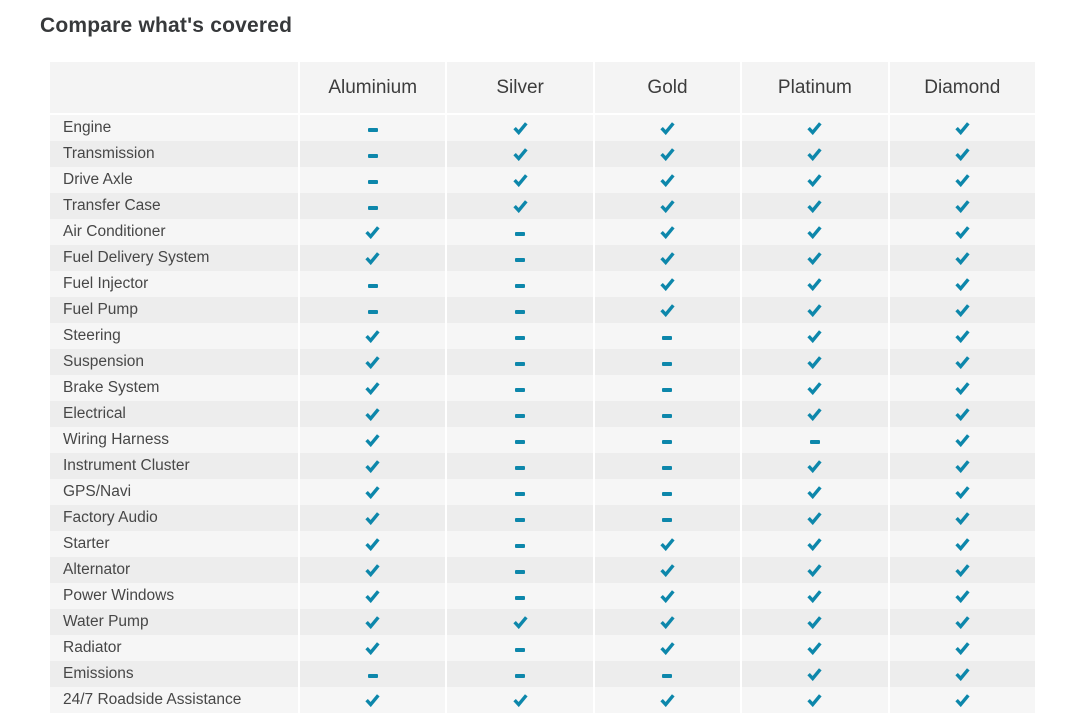 The width and height of the screenshot is (1080, 727). Describe the element at coordinates (542, 258) in the screenshot. I see `table-row: Fuel Delivery System` at that location.